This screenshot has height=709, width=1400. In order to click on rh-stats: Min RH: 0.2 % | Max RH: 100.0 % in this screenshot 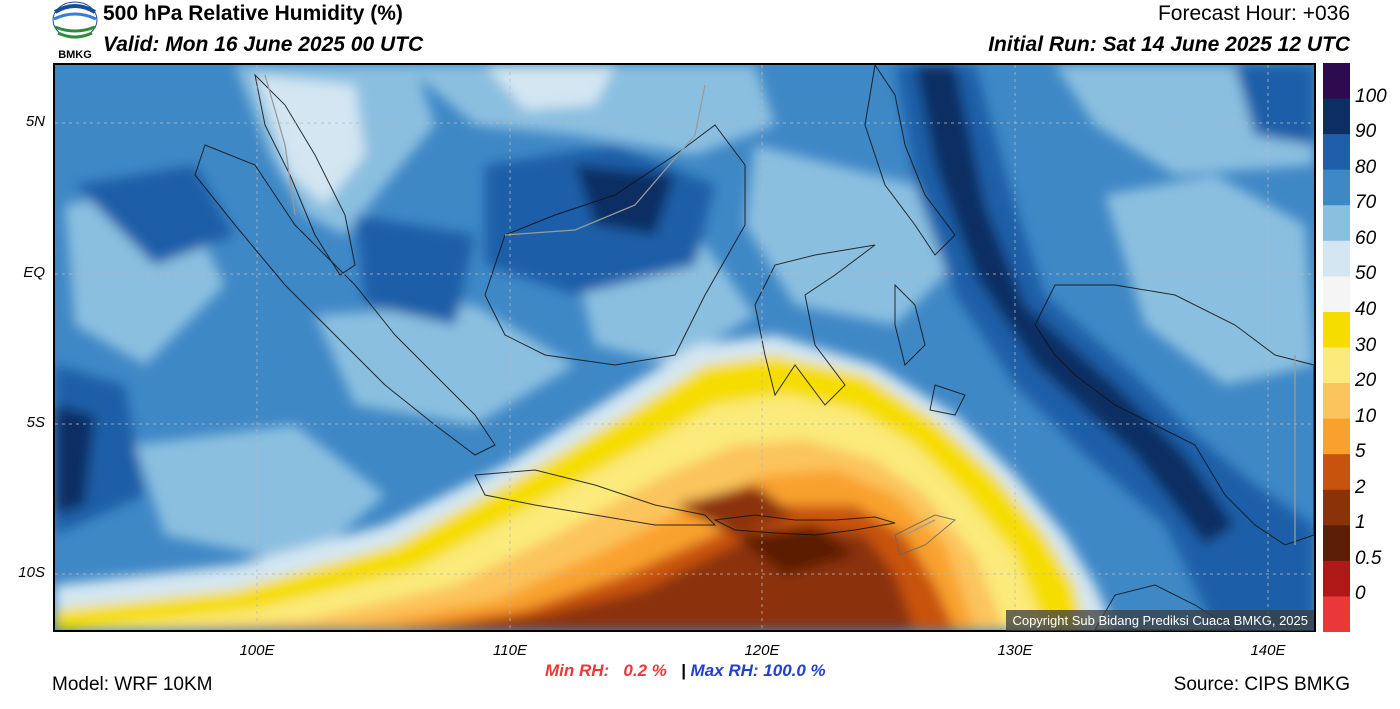, I will do `click(685, 671)`.